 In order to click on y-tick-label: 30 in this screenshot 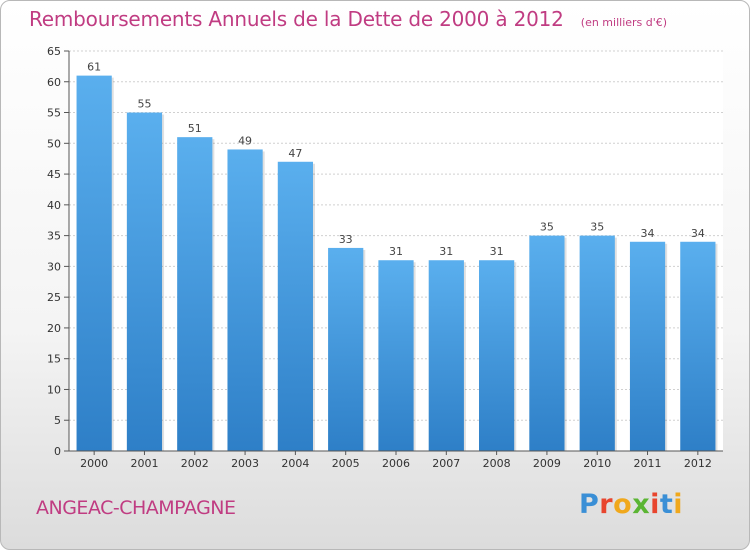, I will do `click(54, 266)`.